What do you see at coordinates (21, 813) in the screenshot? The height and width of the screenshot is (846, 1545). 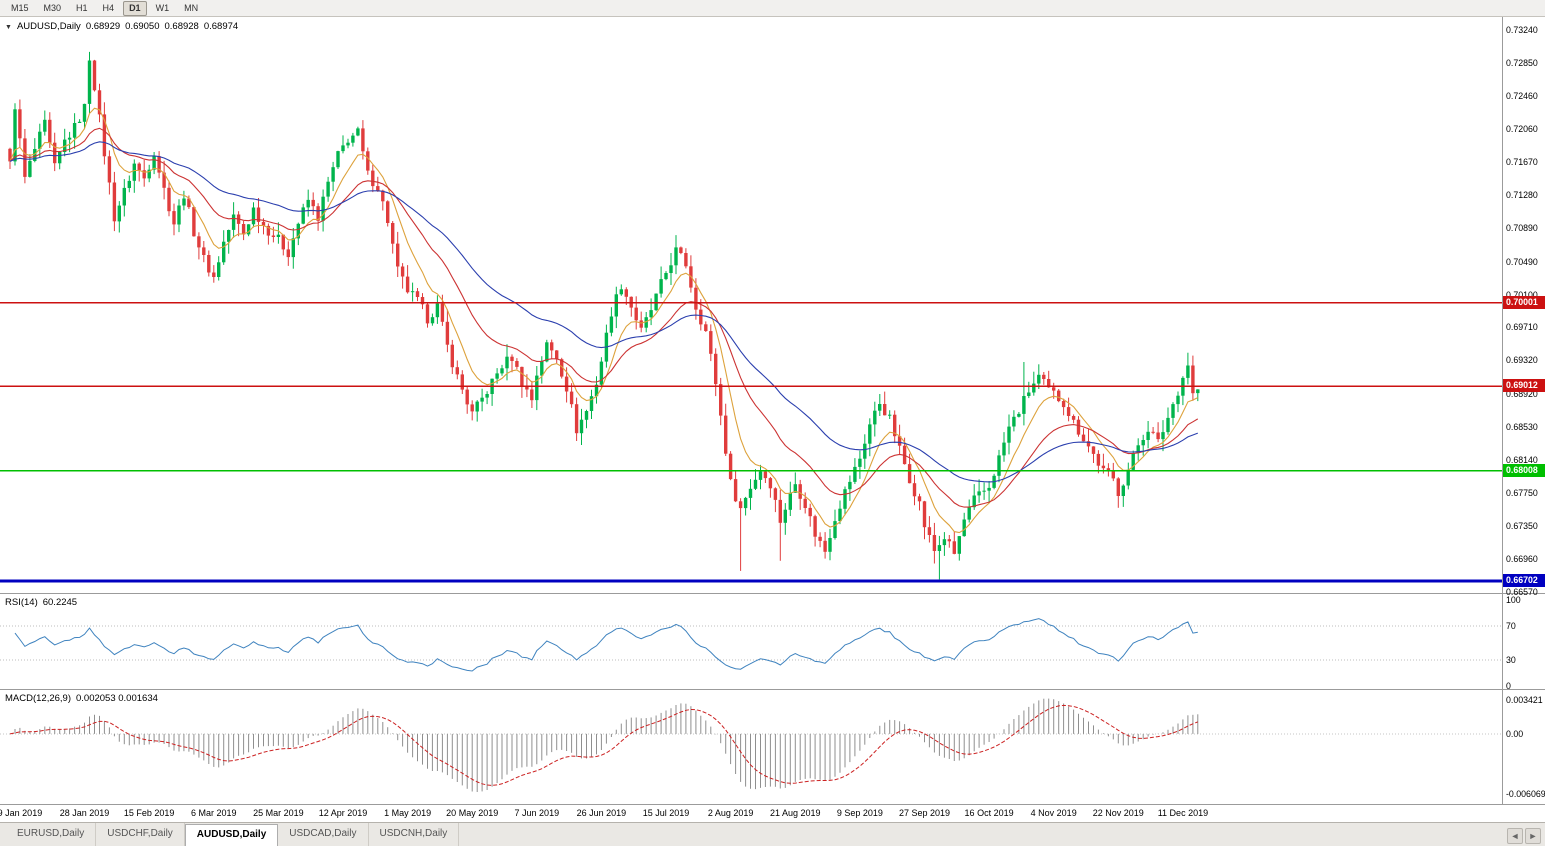 I see `date-label: 9 Jan 2019` at bounding box center [21, 813].